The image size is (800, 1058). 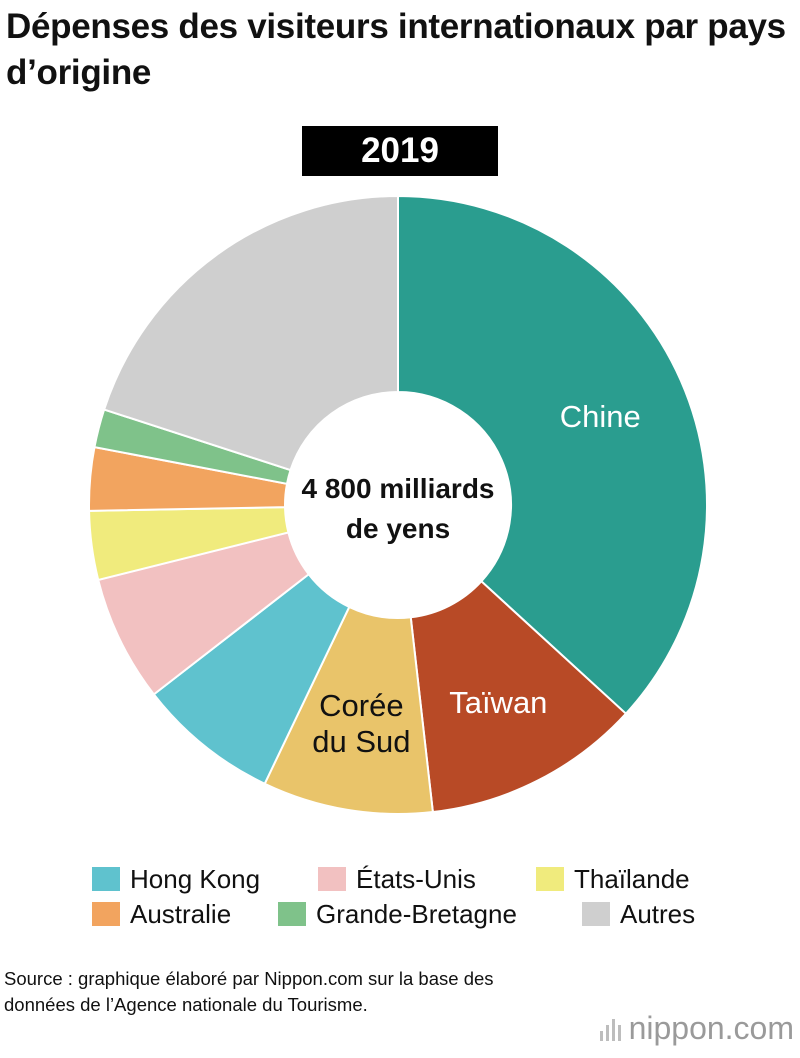 I want to click on slice-autres, so click(x=250, y=333).